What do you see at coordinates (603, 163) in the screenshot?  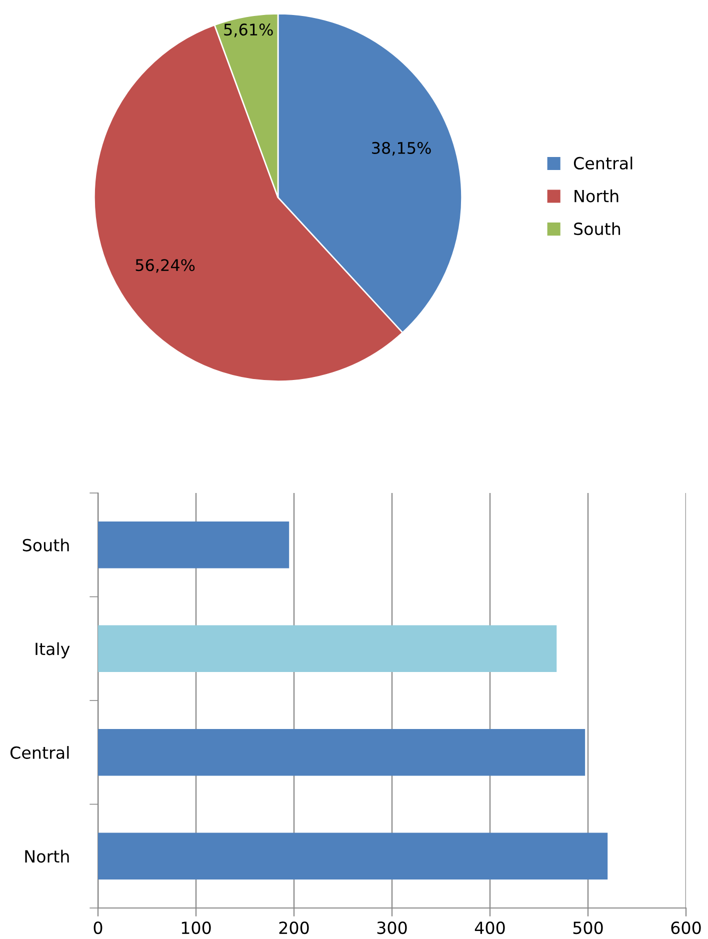 I see `legend-label: Central` at bounding box center [603, 163].